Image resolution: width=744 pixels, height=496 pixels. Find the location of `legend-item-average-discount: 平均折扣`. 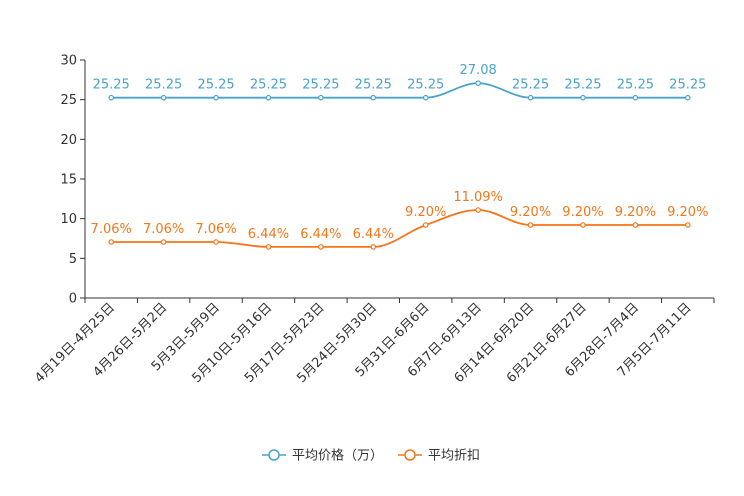

legend-item-average-discount: 平均折扣 is located at coordinates (439, 456).